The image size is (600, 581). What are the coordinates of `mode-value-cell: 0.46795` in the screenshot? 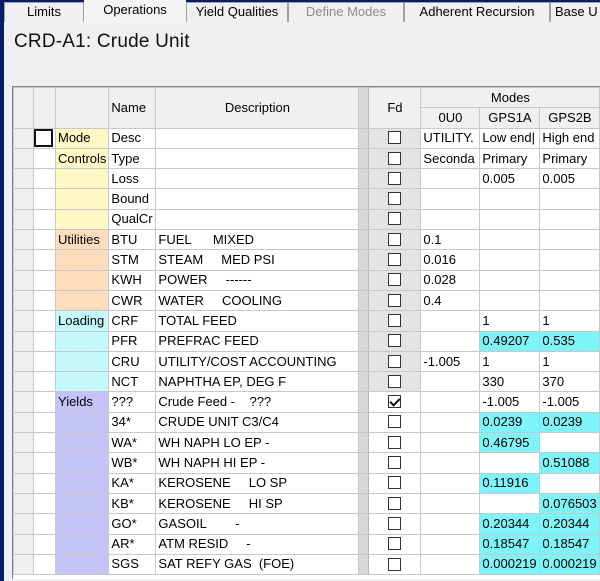 It's located at (510, 443).